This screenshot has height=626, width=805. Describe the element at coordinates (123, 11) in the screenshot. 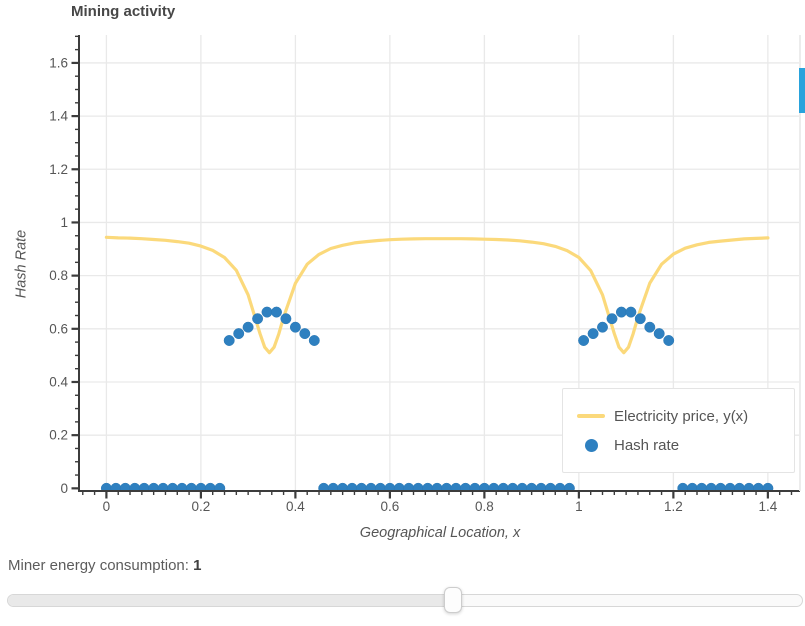

I see `chart-title: Mining activity` at that location.